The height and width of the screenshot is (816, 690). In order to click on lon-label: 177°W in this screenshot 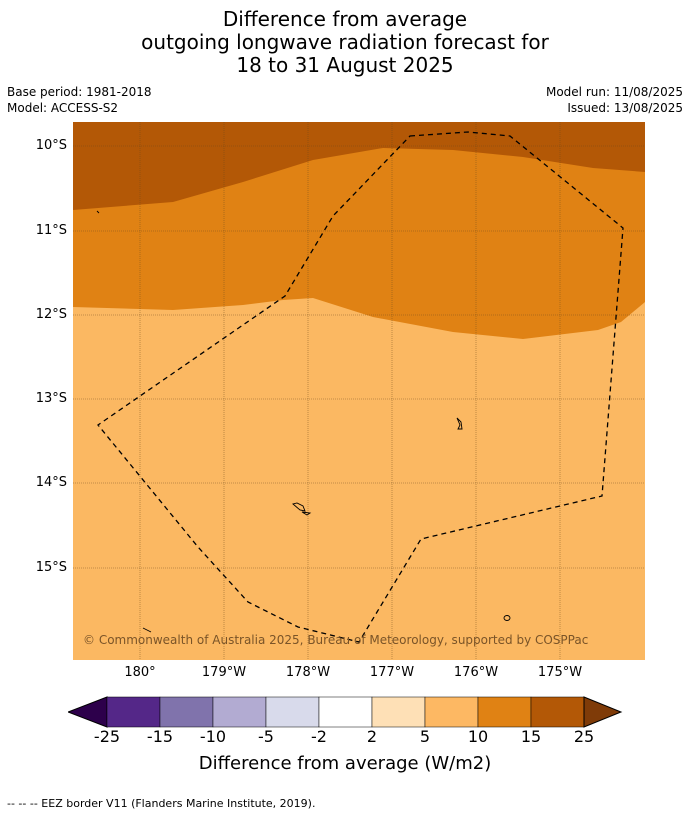, I will do `click(392, 672)`.